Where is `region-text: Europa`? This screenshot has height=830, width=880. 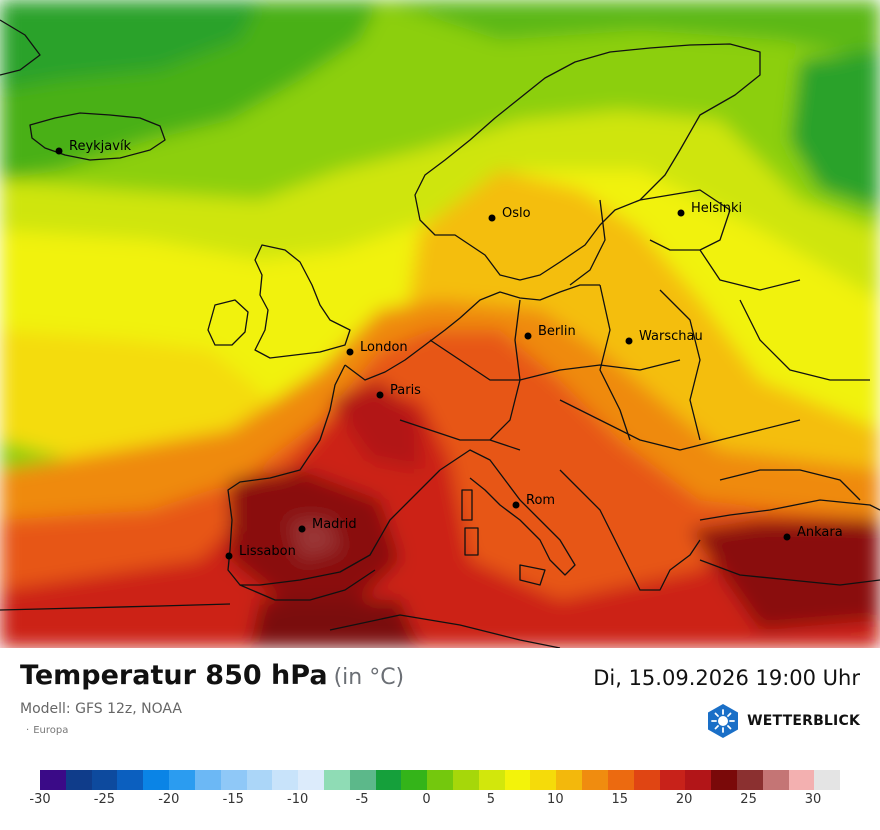 region-text: Europa is located at coordinates (51, 730).